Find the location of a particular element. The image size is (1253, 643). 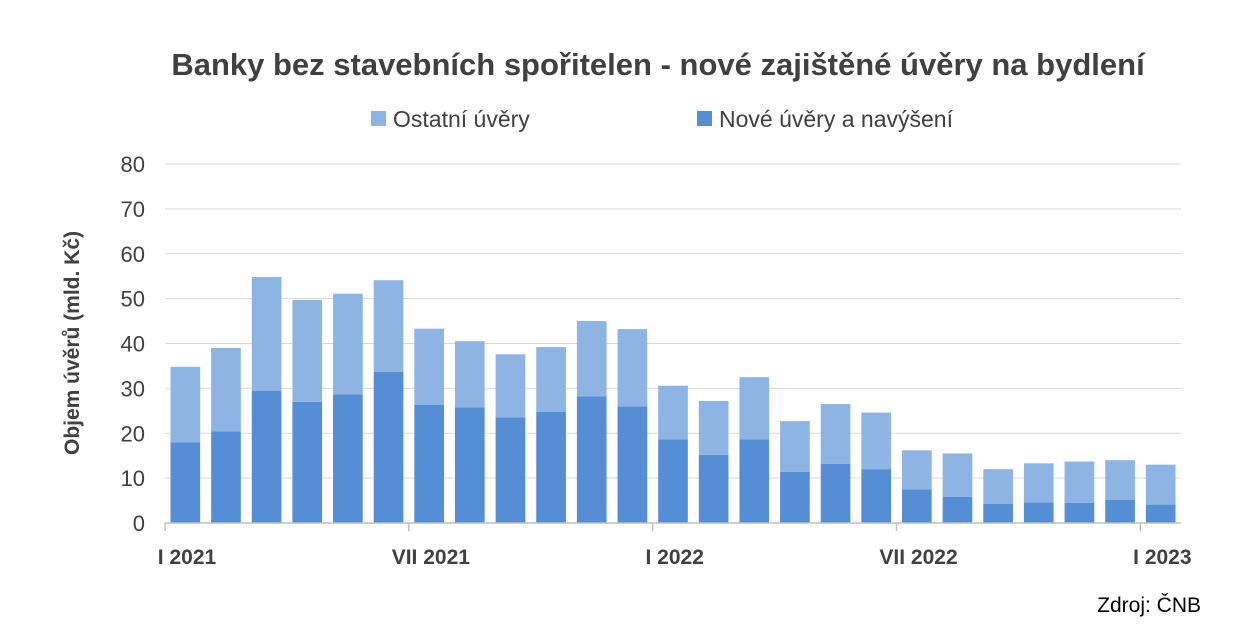

x-tick-label-24: I 2023 is located at coordinates (1162, 557).